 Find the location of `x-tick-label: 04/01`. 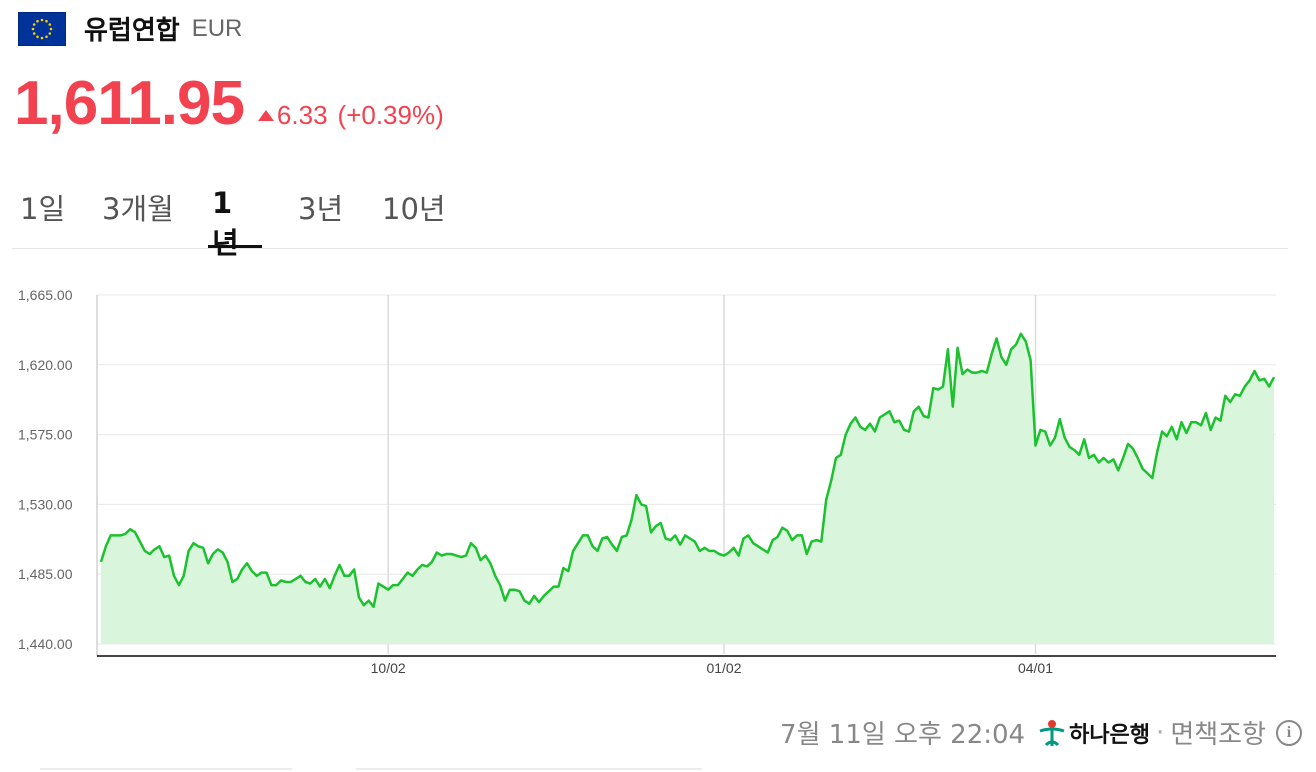

x-tick-label: 04/01 is located at coordinates (1035, 668).